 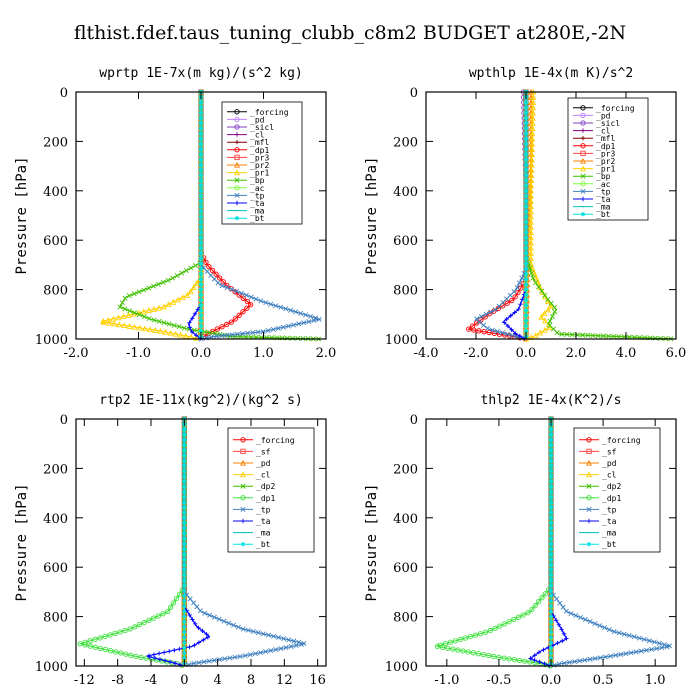 I want to click on legend-label: _tp, so click(x=263, y=509).